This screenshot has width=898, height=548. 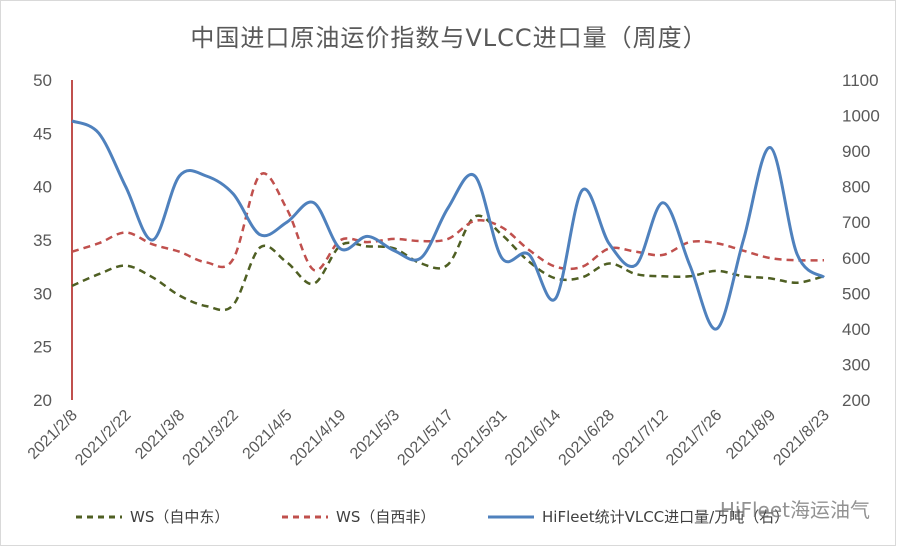 What do you see at coordinates (375, 435) in the screenshot?
I see `x-tick-label: 2021/5/3` at bounding box center [375, 435].